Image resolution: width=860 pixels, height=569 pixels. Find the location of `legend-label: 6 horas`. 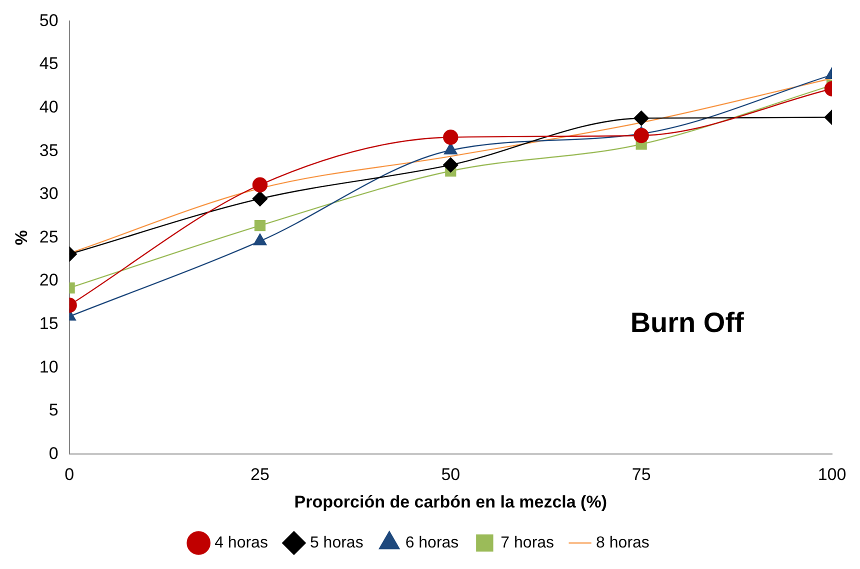

legend-label: 6 horas is located at coordinates (432, 543).